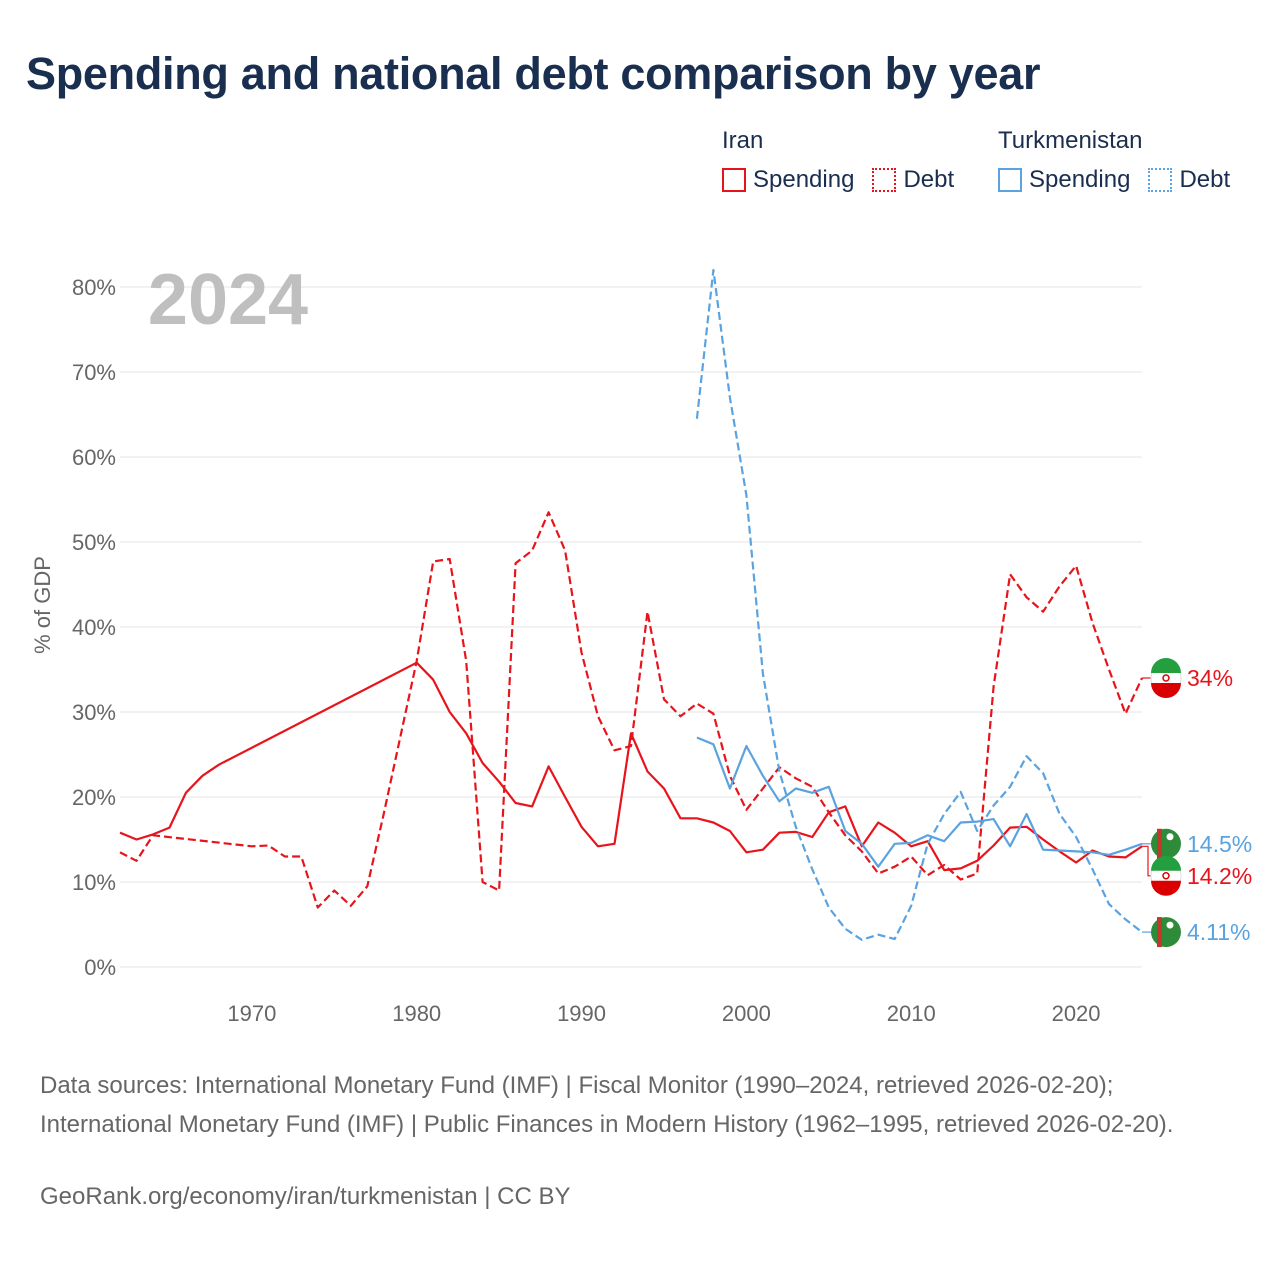 This screenshot has width=1280, height=1280. I want to click on y-tick-label: 50%, so click(94, 542).